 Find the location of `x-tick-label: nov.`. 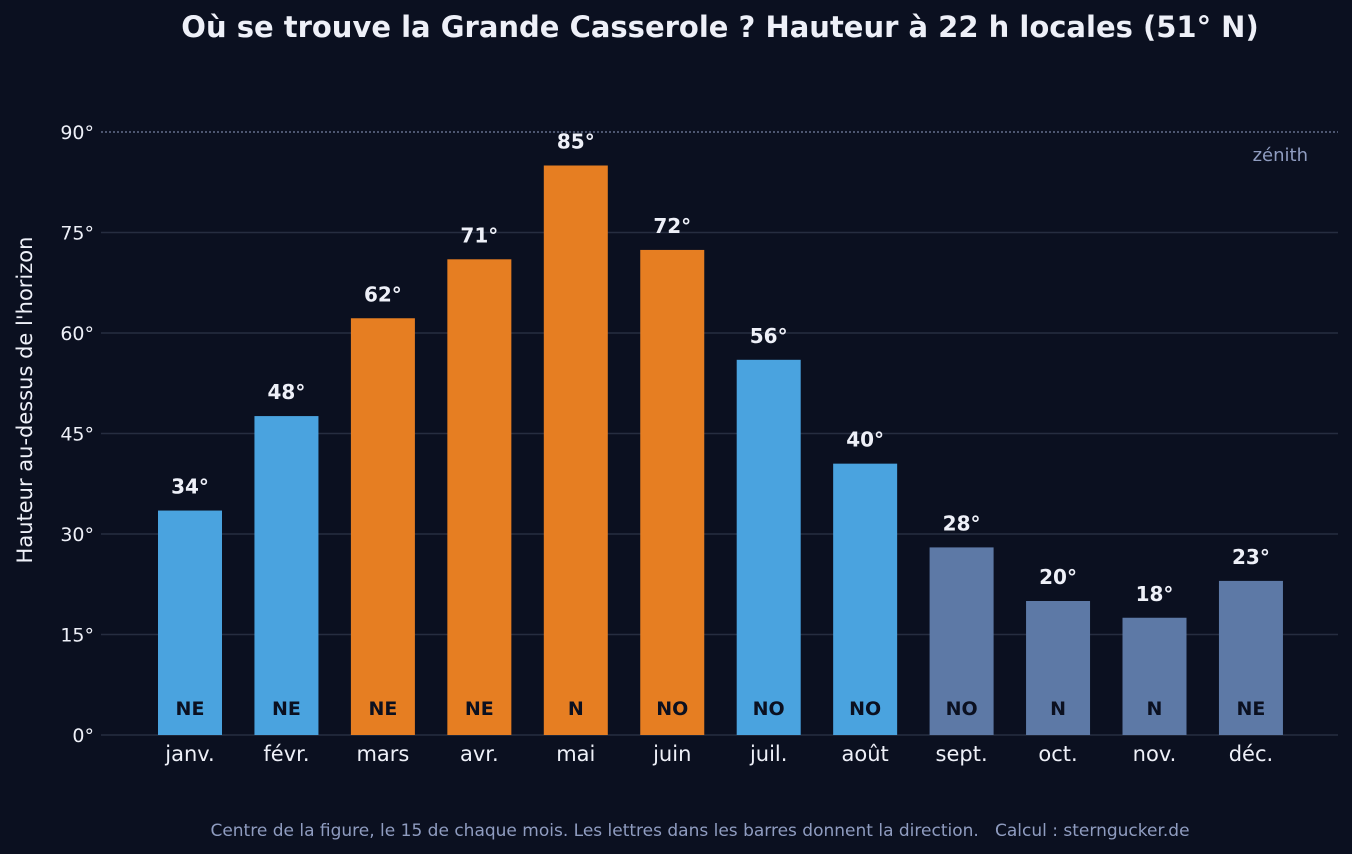

x-tick-label: nov. is located at coordinates (1155, 754).